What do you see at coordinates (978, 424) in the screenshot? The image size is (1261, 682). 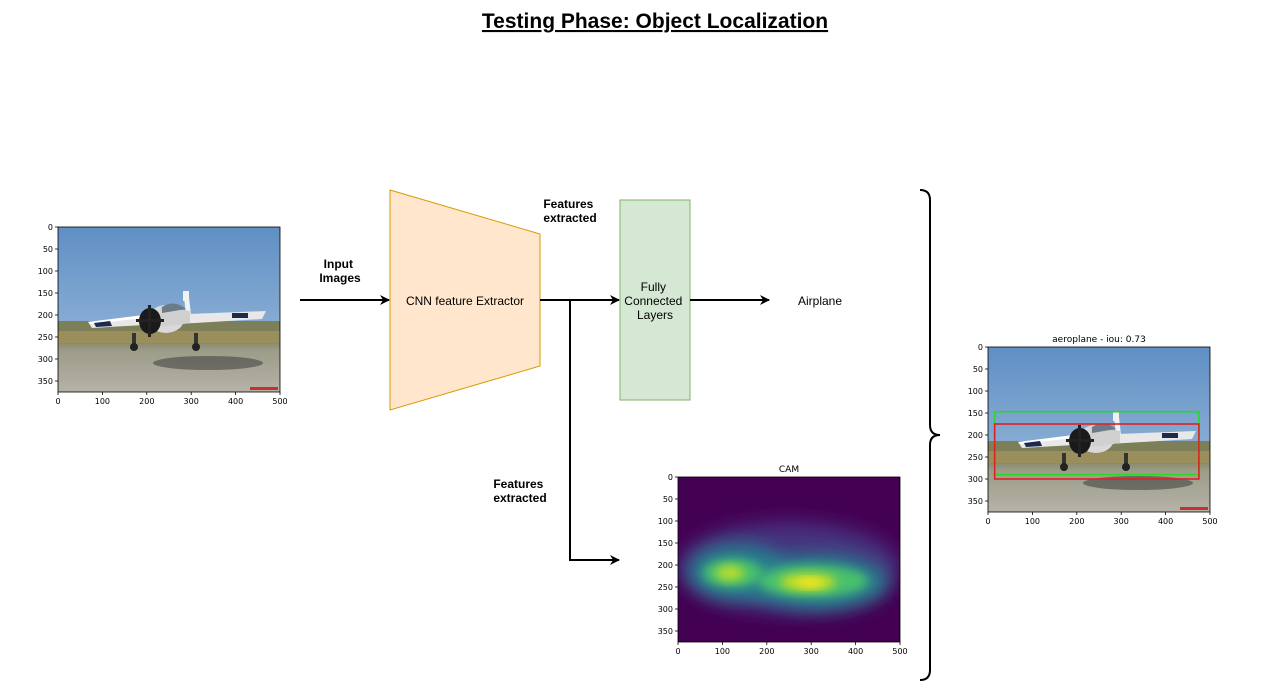 I see `result-y-ticks: 0 50 100 150 200 250 300 350` at bounding box center [978, 424].